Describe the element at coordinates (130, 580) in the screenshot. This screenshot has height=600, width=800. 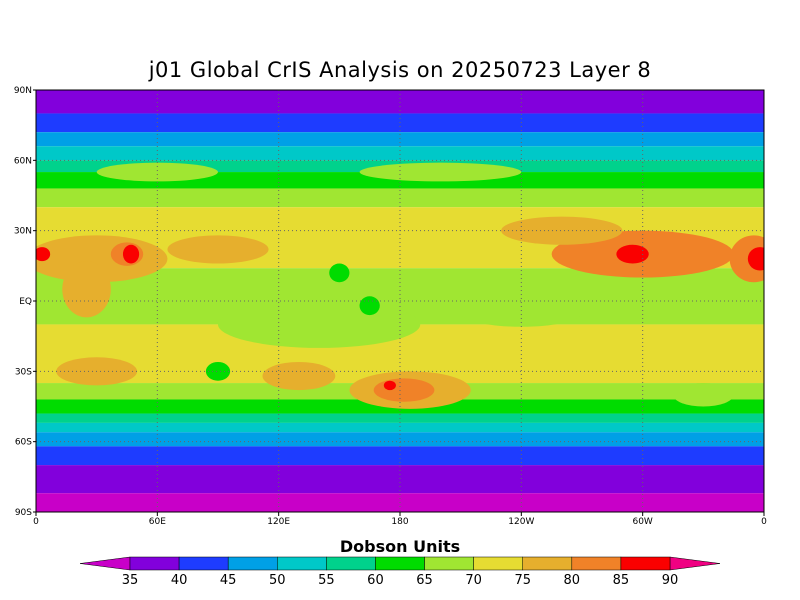
I see `colorbar-label: 35` at that location.